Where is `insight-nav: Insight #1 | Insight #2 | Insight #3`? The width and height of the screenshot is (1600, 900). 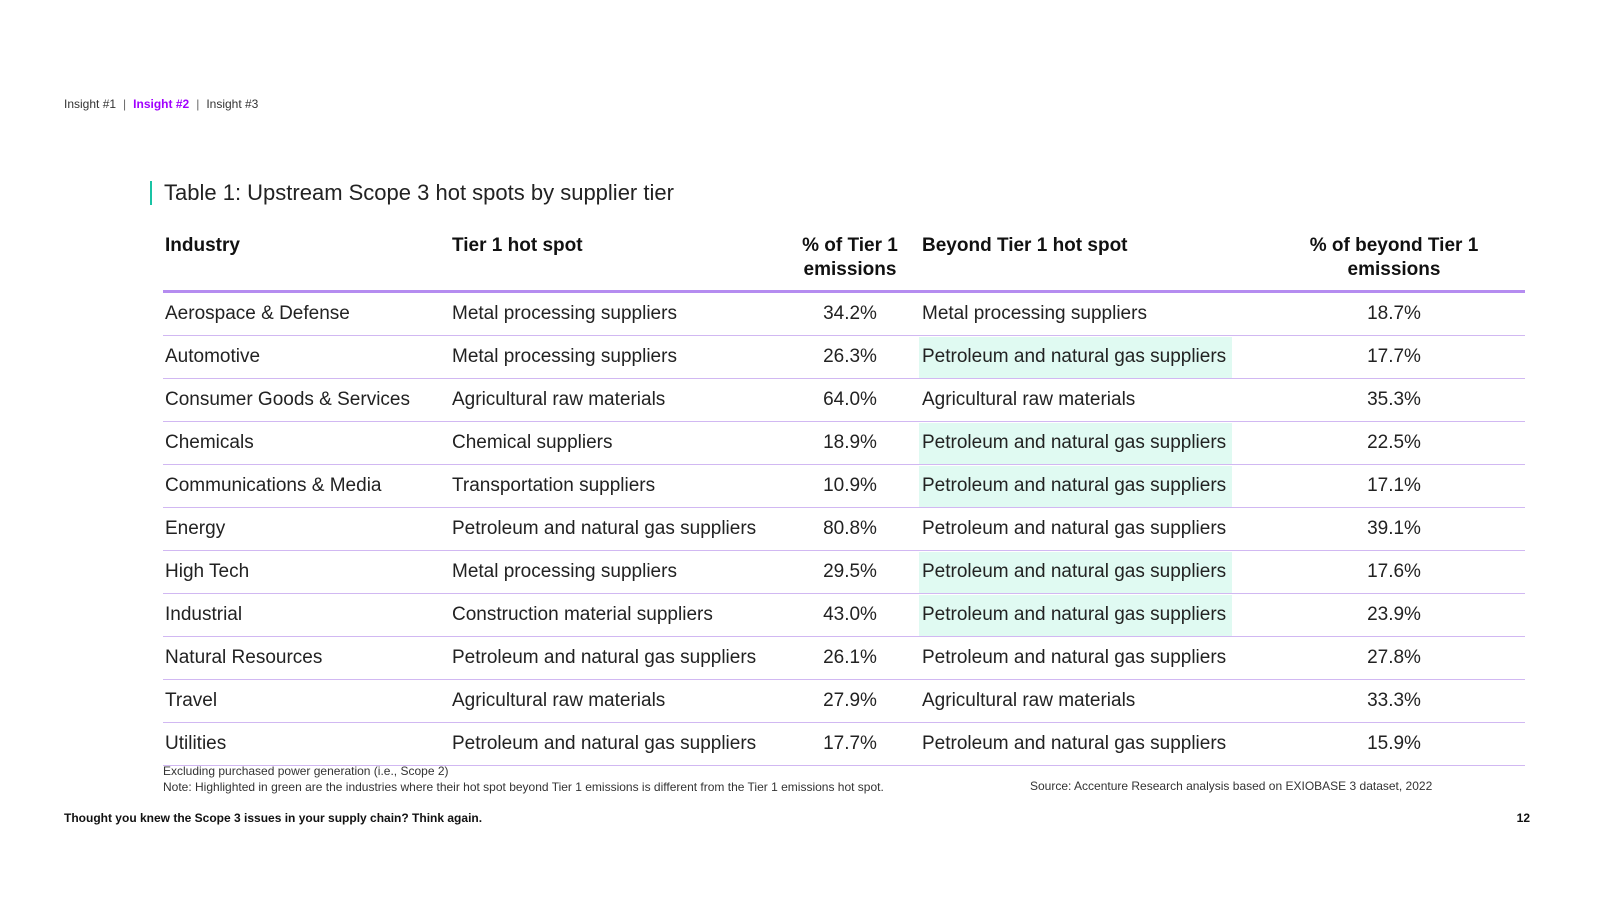 insight-nav: Insight #1 | Insight #2 | Insight #3 is located at coordinates (161, 104).